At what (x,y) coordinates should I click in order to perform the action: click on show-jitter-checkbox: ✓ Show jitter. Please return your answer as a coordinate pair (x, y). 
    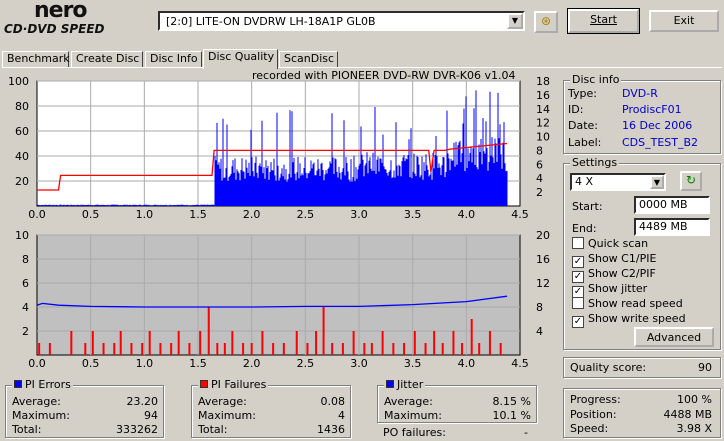
    Looking at the image, I should click on (609, 290).